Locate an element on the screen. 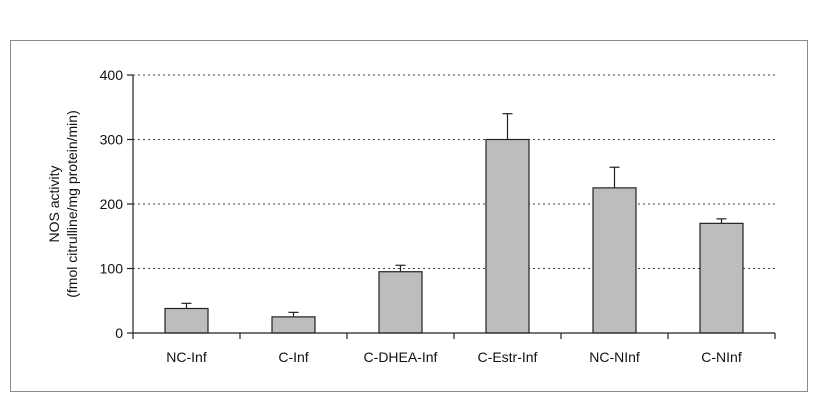  y-tick-label: 300 is located at coordinates (112, 140).